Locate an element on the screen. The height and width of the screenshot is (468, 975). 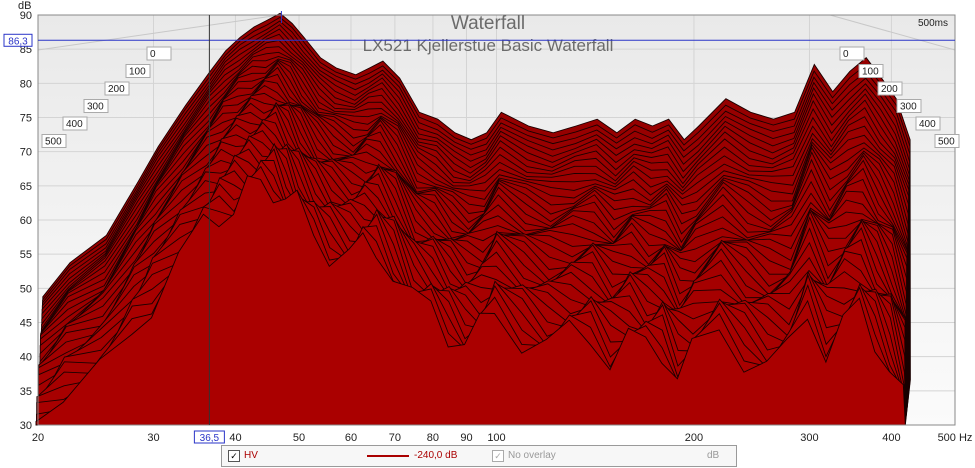
x-tick-label: 60 is located at coordinates (351, 438).